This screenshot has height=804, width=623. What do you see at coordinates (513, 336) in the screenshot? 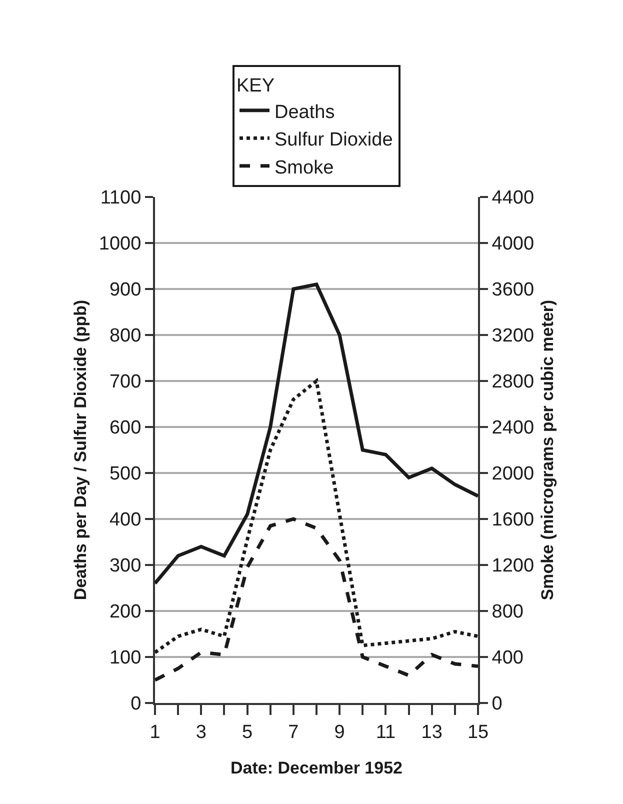
I see `y2-tick-label: 3200` at bounding box center [513, 336].